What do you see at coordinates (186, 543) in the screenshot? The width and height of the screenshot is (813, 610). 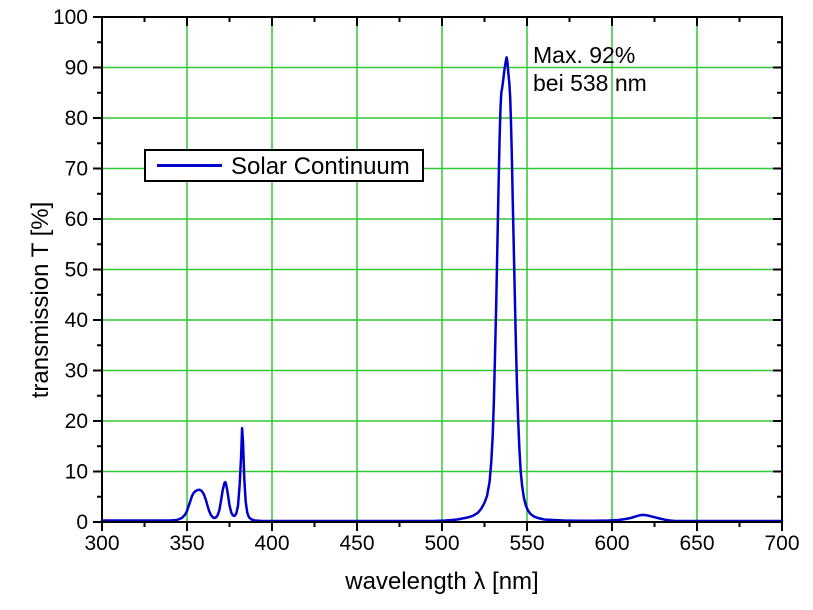 I see `x-tick-label: 350` at bounding box center [186, 543].